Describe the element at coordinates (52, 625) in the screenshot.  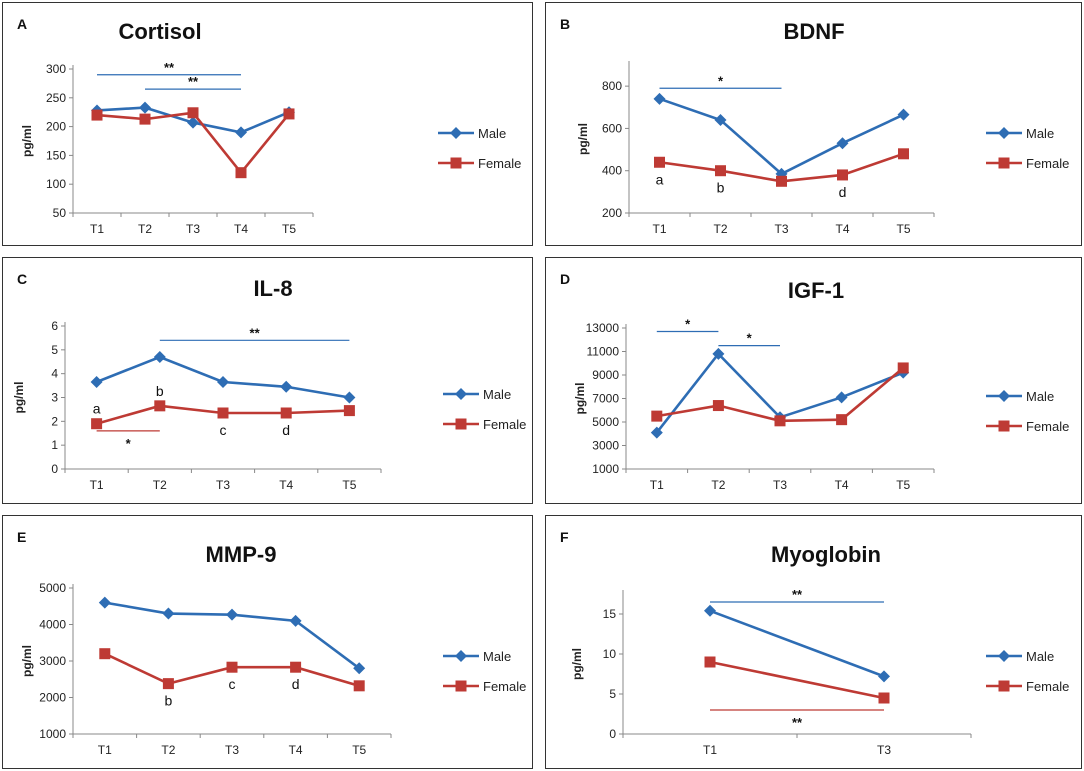
I see `y-tick-label: 4000` at that location.